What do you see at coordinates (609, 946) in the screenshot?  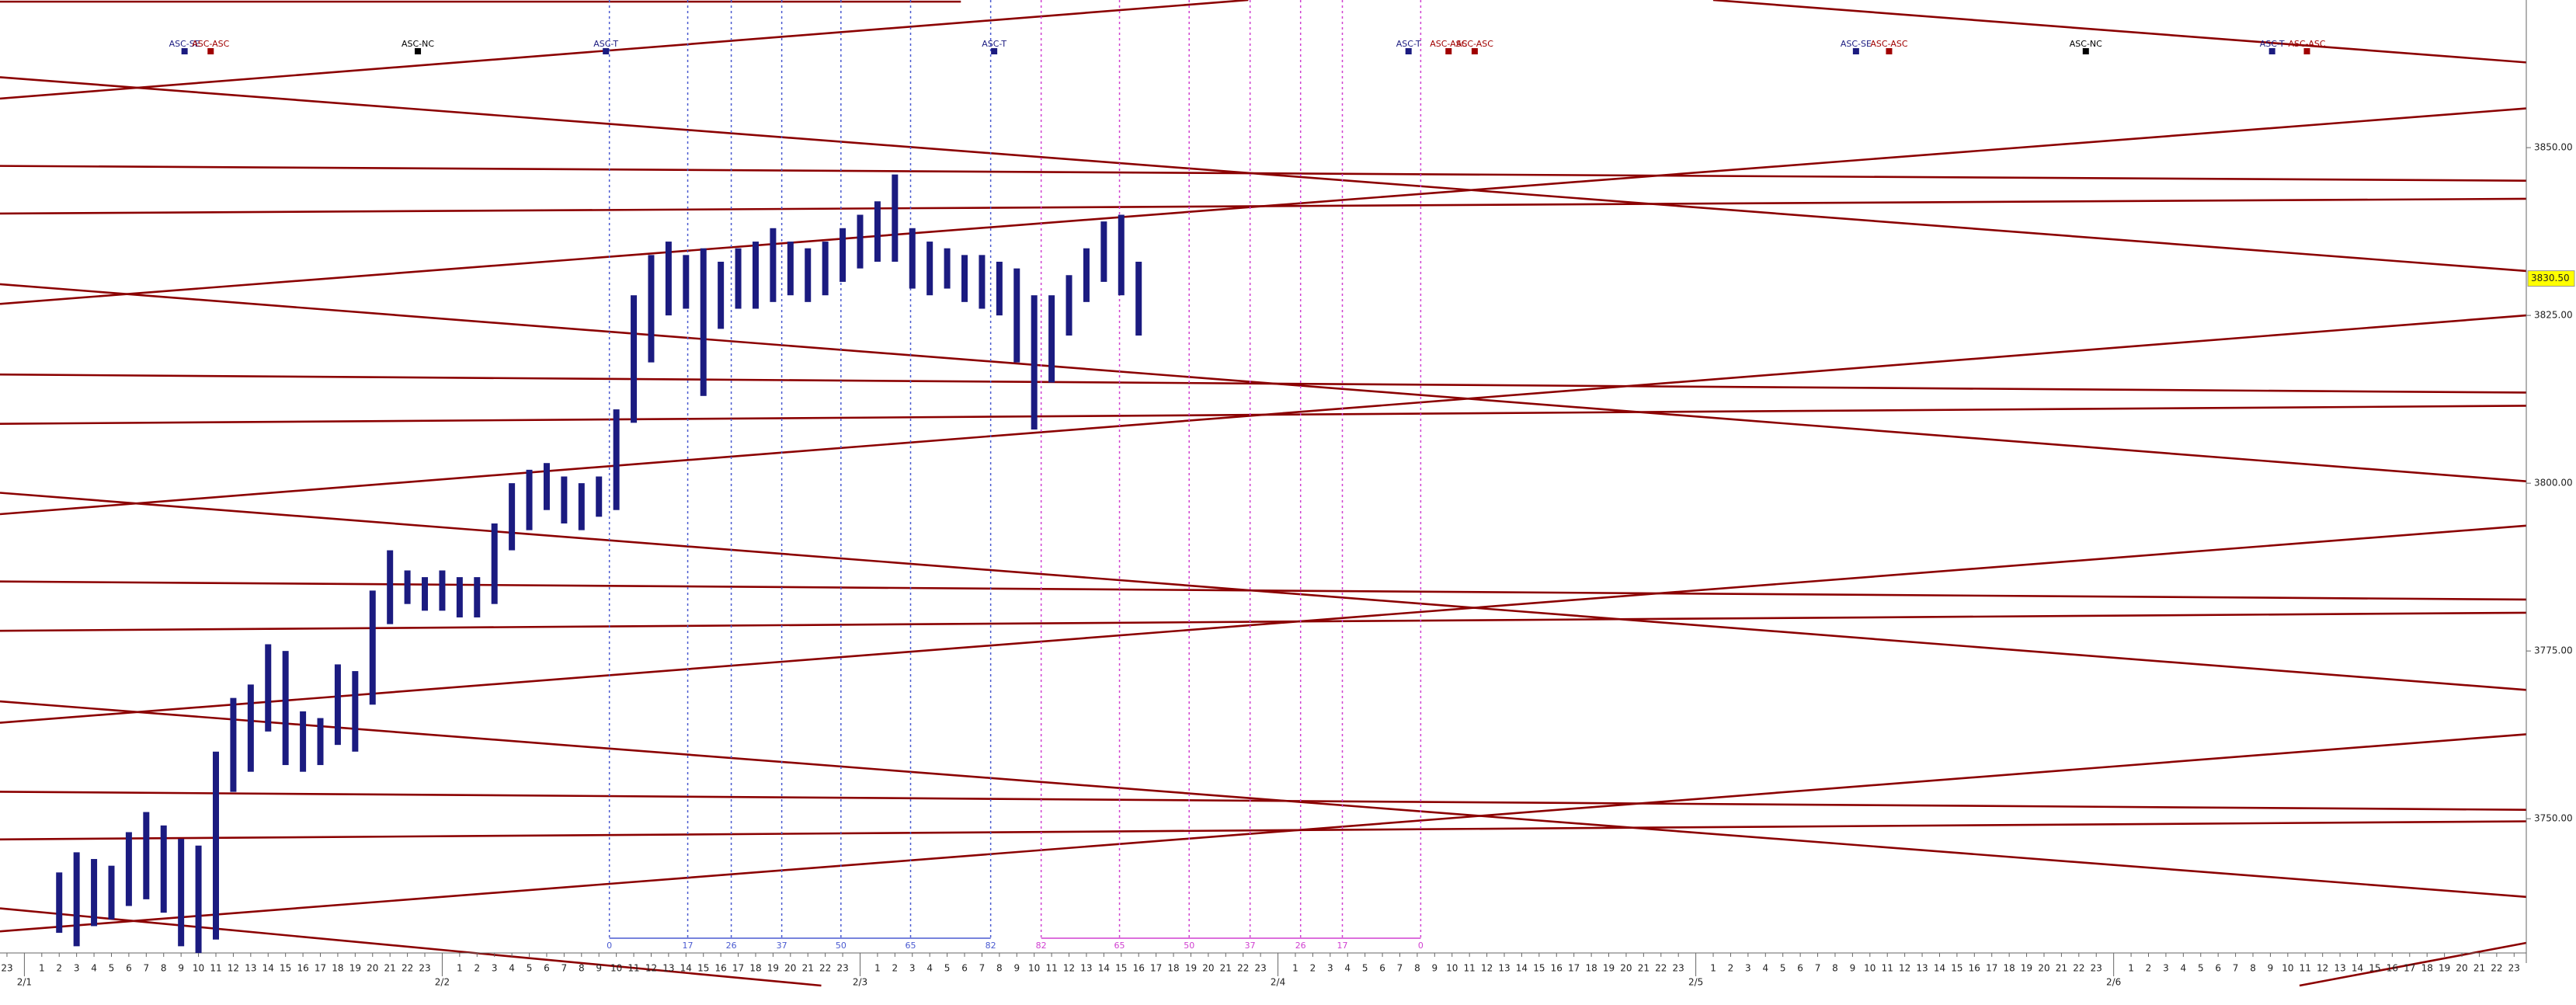 I see `cycle-label: 0` at bounding box center [609, 946].